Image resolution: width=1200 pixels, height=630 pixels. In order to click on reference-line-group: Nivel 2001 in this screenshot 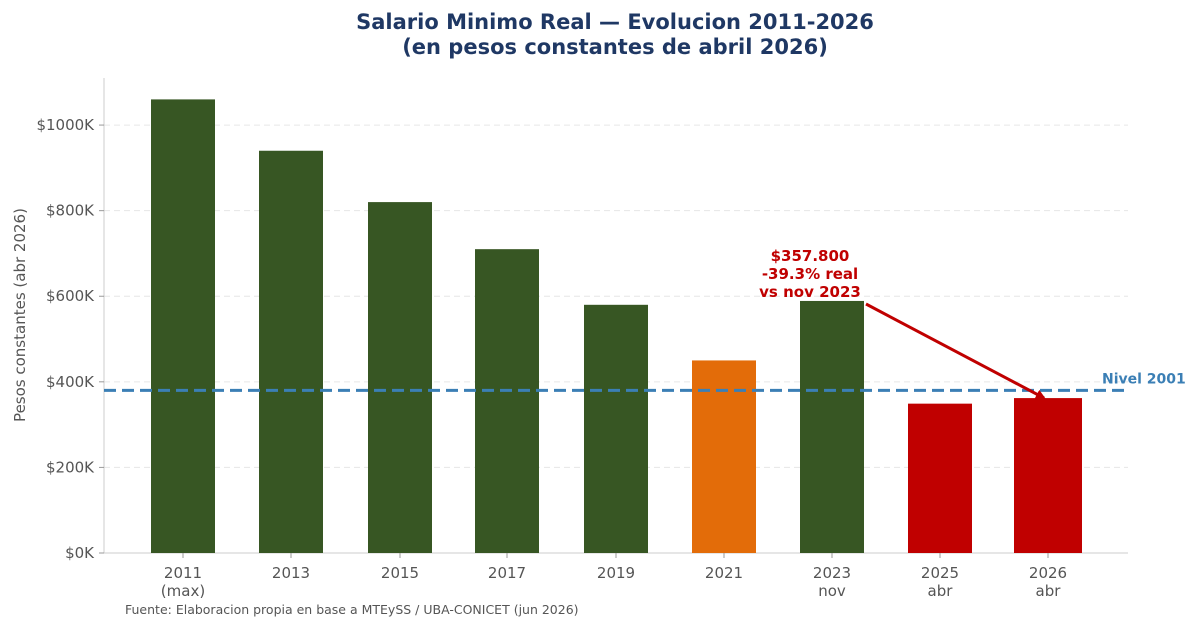, I will do `click(645, 381)`.